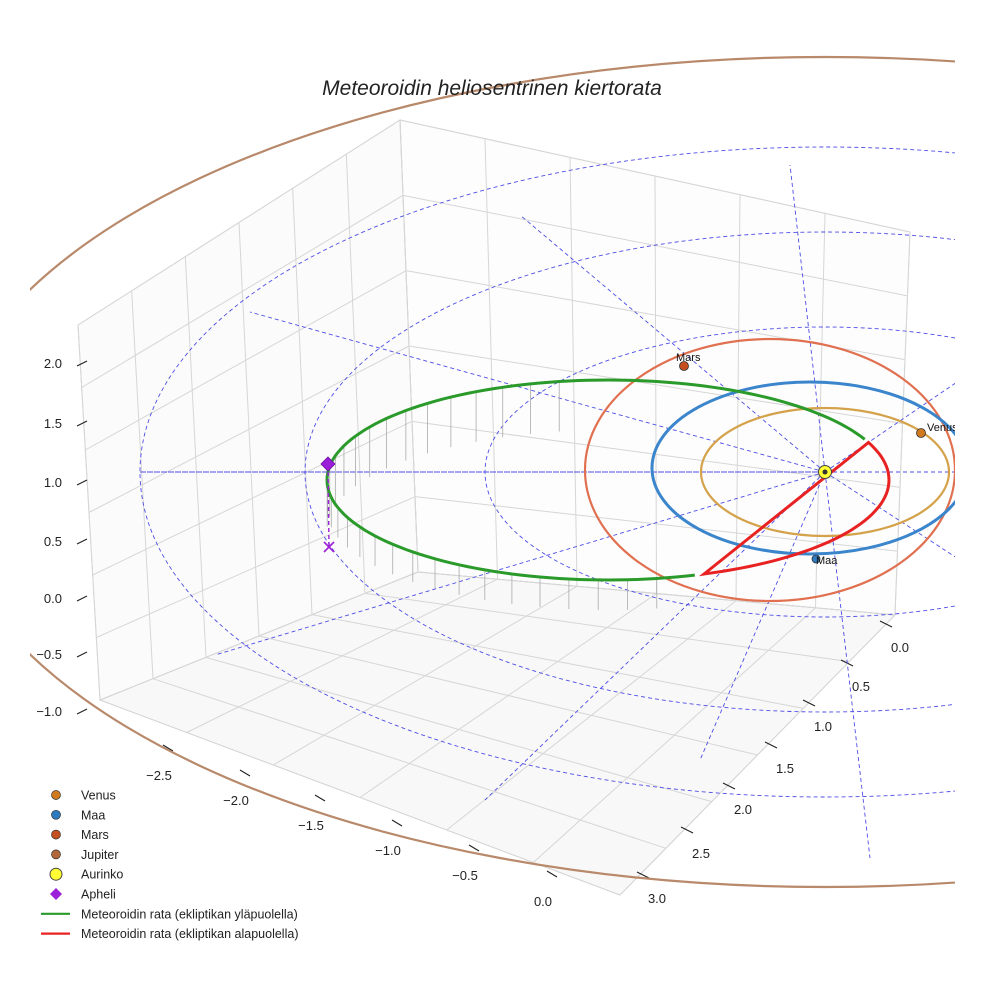 Image resolution: width=984 pixels, height=984 pixels. Describe the element at coordinates (53, 598) in the screenshot. I see `z-tick-label: 0.0` at that location.